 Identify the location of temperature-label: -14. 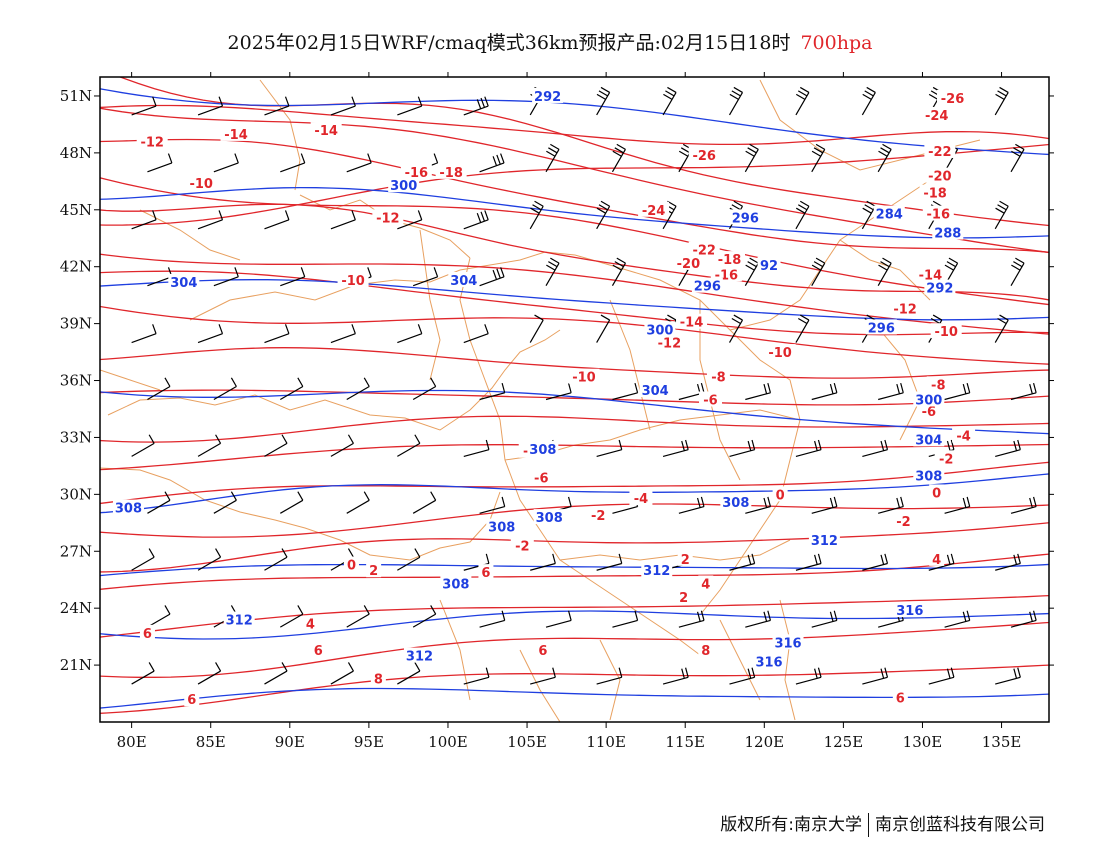
(692, 323).